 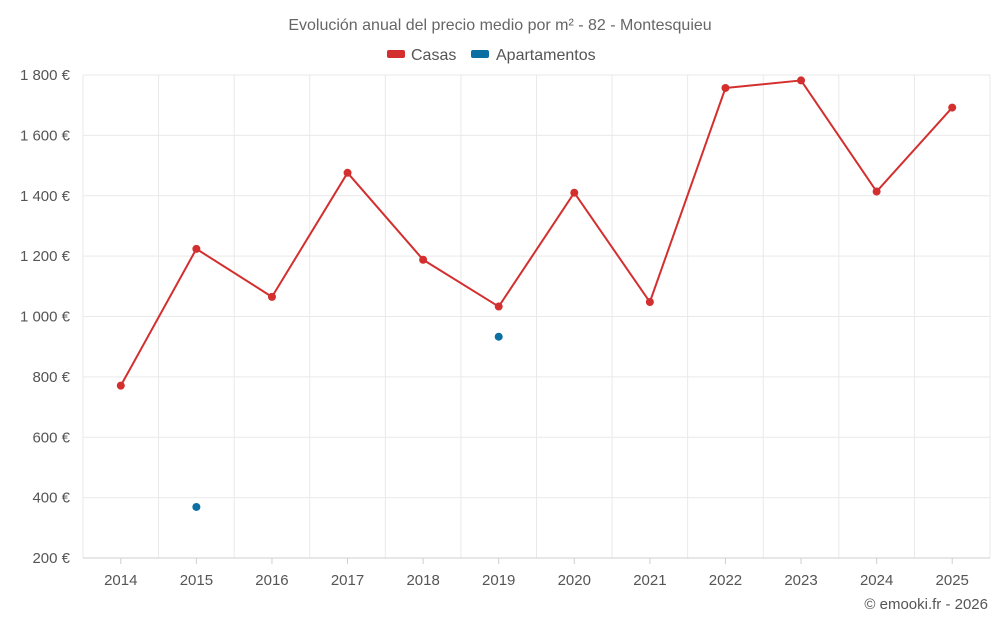 I want to click on y-tick-label: 200 €, so click(x=51, y=558).